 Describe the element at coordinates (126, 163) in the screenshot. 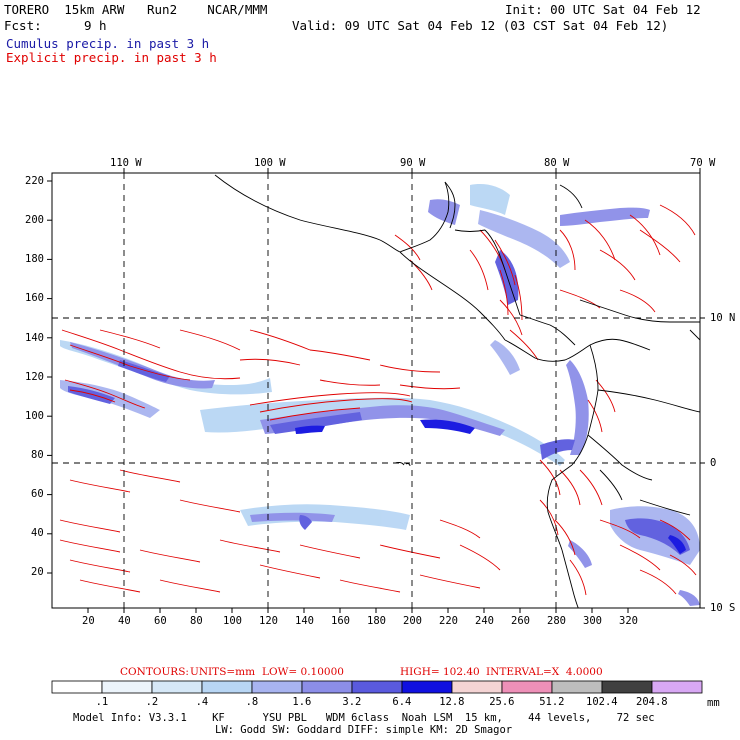

I see `lon-label-110w: 110 W` at that location.